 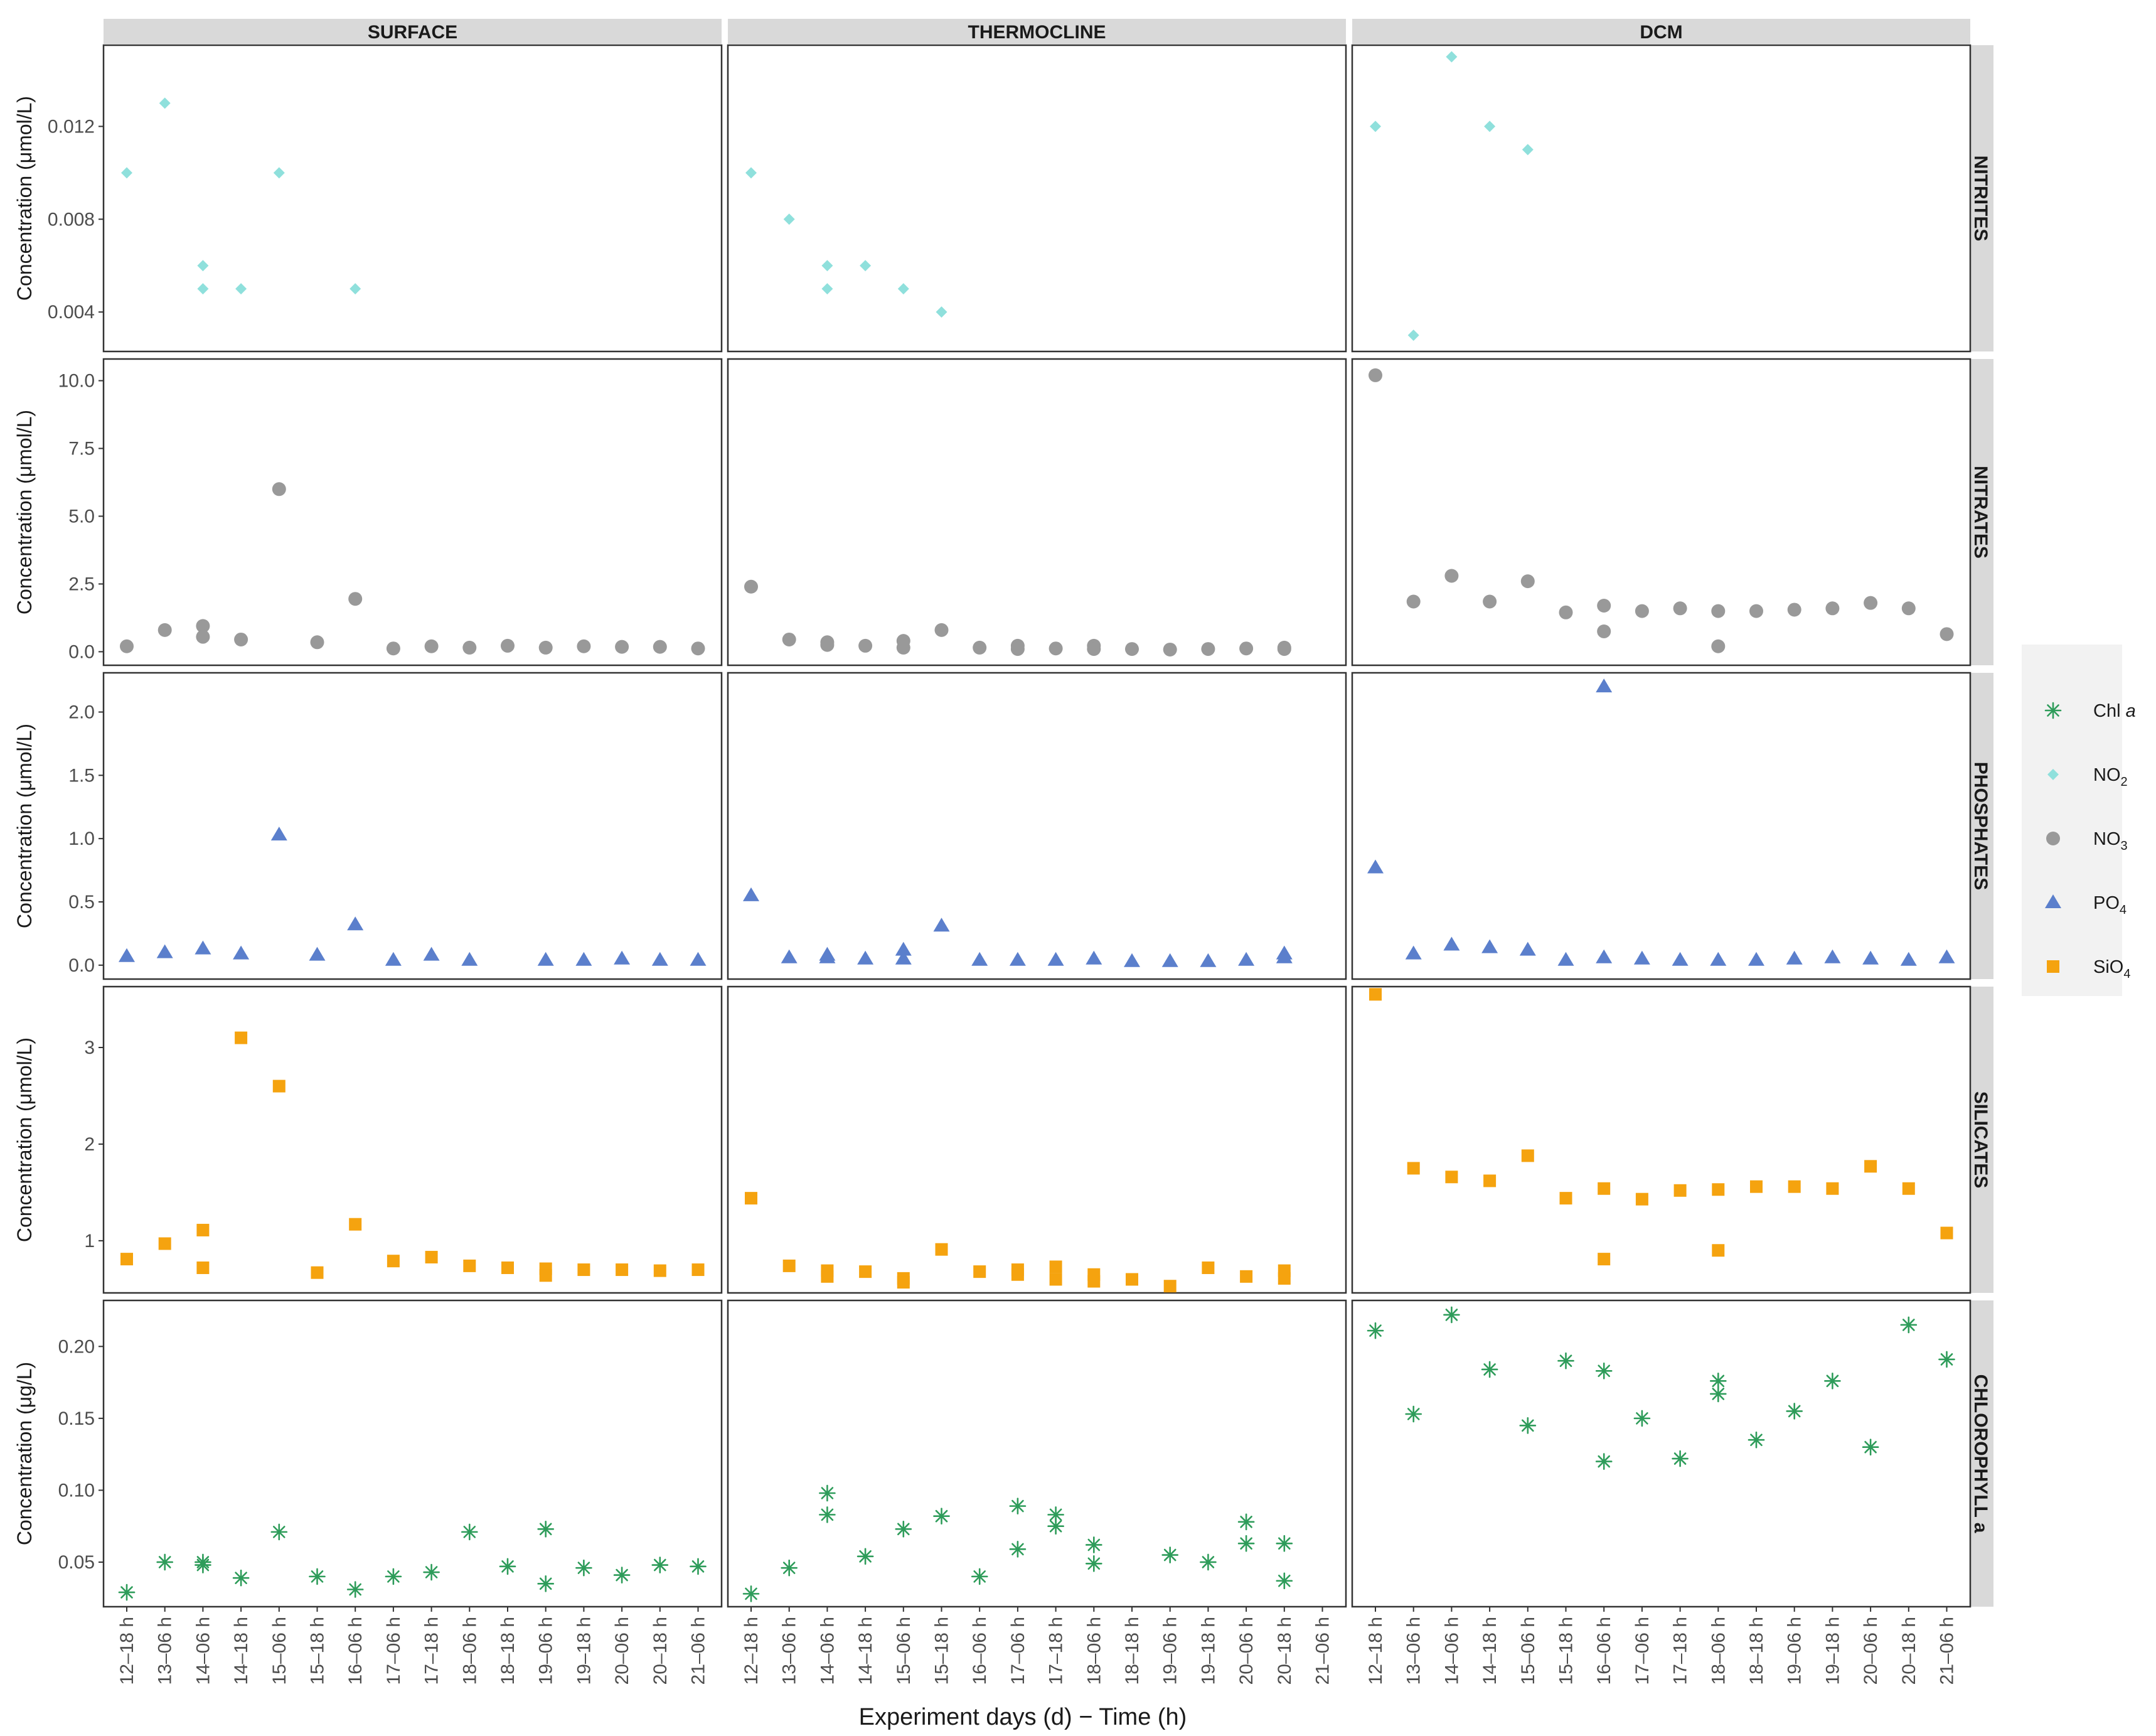 What do you see at coordinates (1661, 512) in the screenshot?
I see `panel-dcm-no3` at bounding box center [1661, 512].